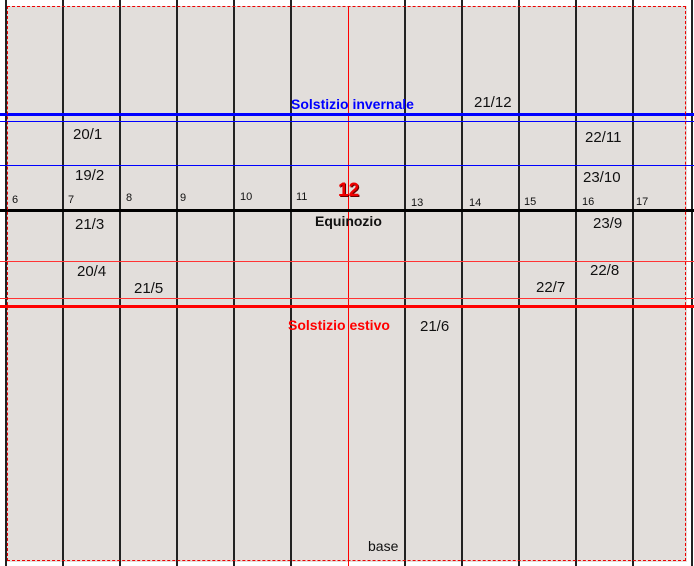 The height and width of the screenshot is (566, 694). I want to click on hour-label: 14, so click(475, 203).